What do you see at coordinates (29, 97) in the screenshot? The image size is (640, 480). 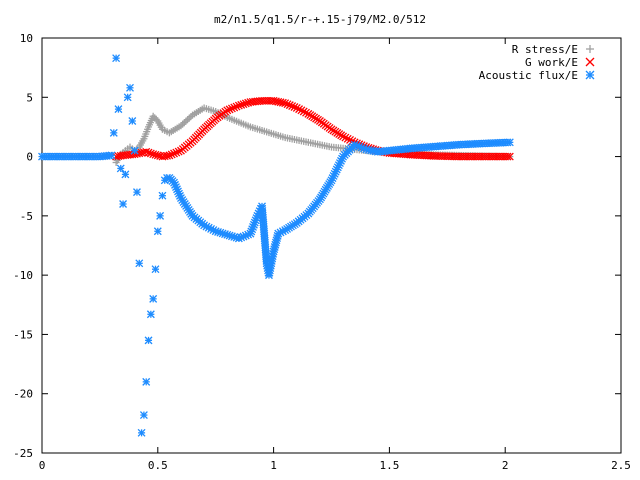 I see `y-tick-label: 5` at bounding box center [29, 97].